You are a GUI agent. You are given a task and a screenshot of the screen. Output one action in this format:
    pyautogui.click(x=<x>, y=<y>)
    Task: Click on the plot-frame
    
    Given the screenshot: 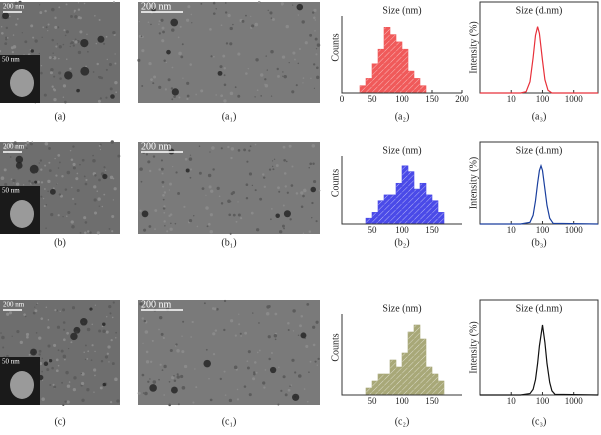 What is the action you would take?
    pyautogui.click(x=539, y=47)
    